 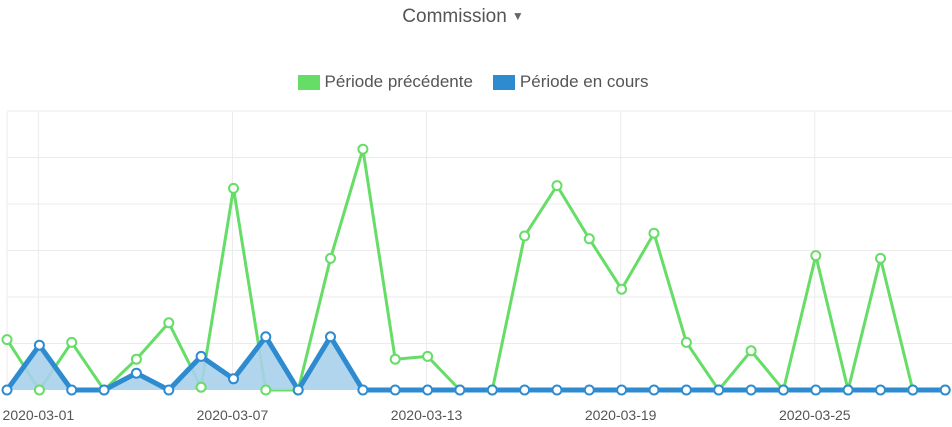 What do you see at coordinates (815, 415) in the screenshot?
I see `x-tick-label: 2020-03-25` at bounding box center [815, 415].